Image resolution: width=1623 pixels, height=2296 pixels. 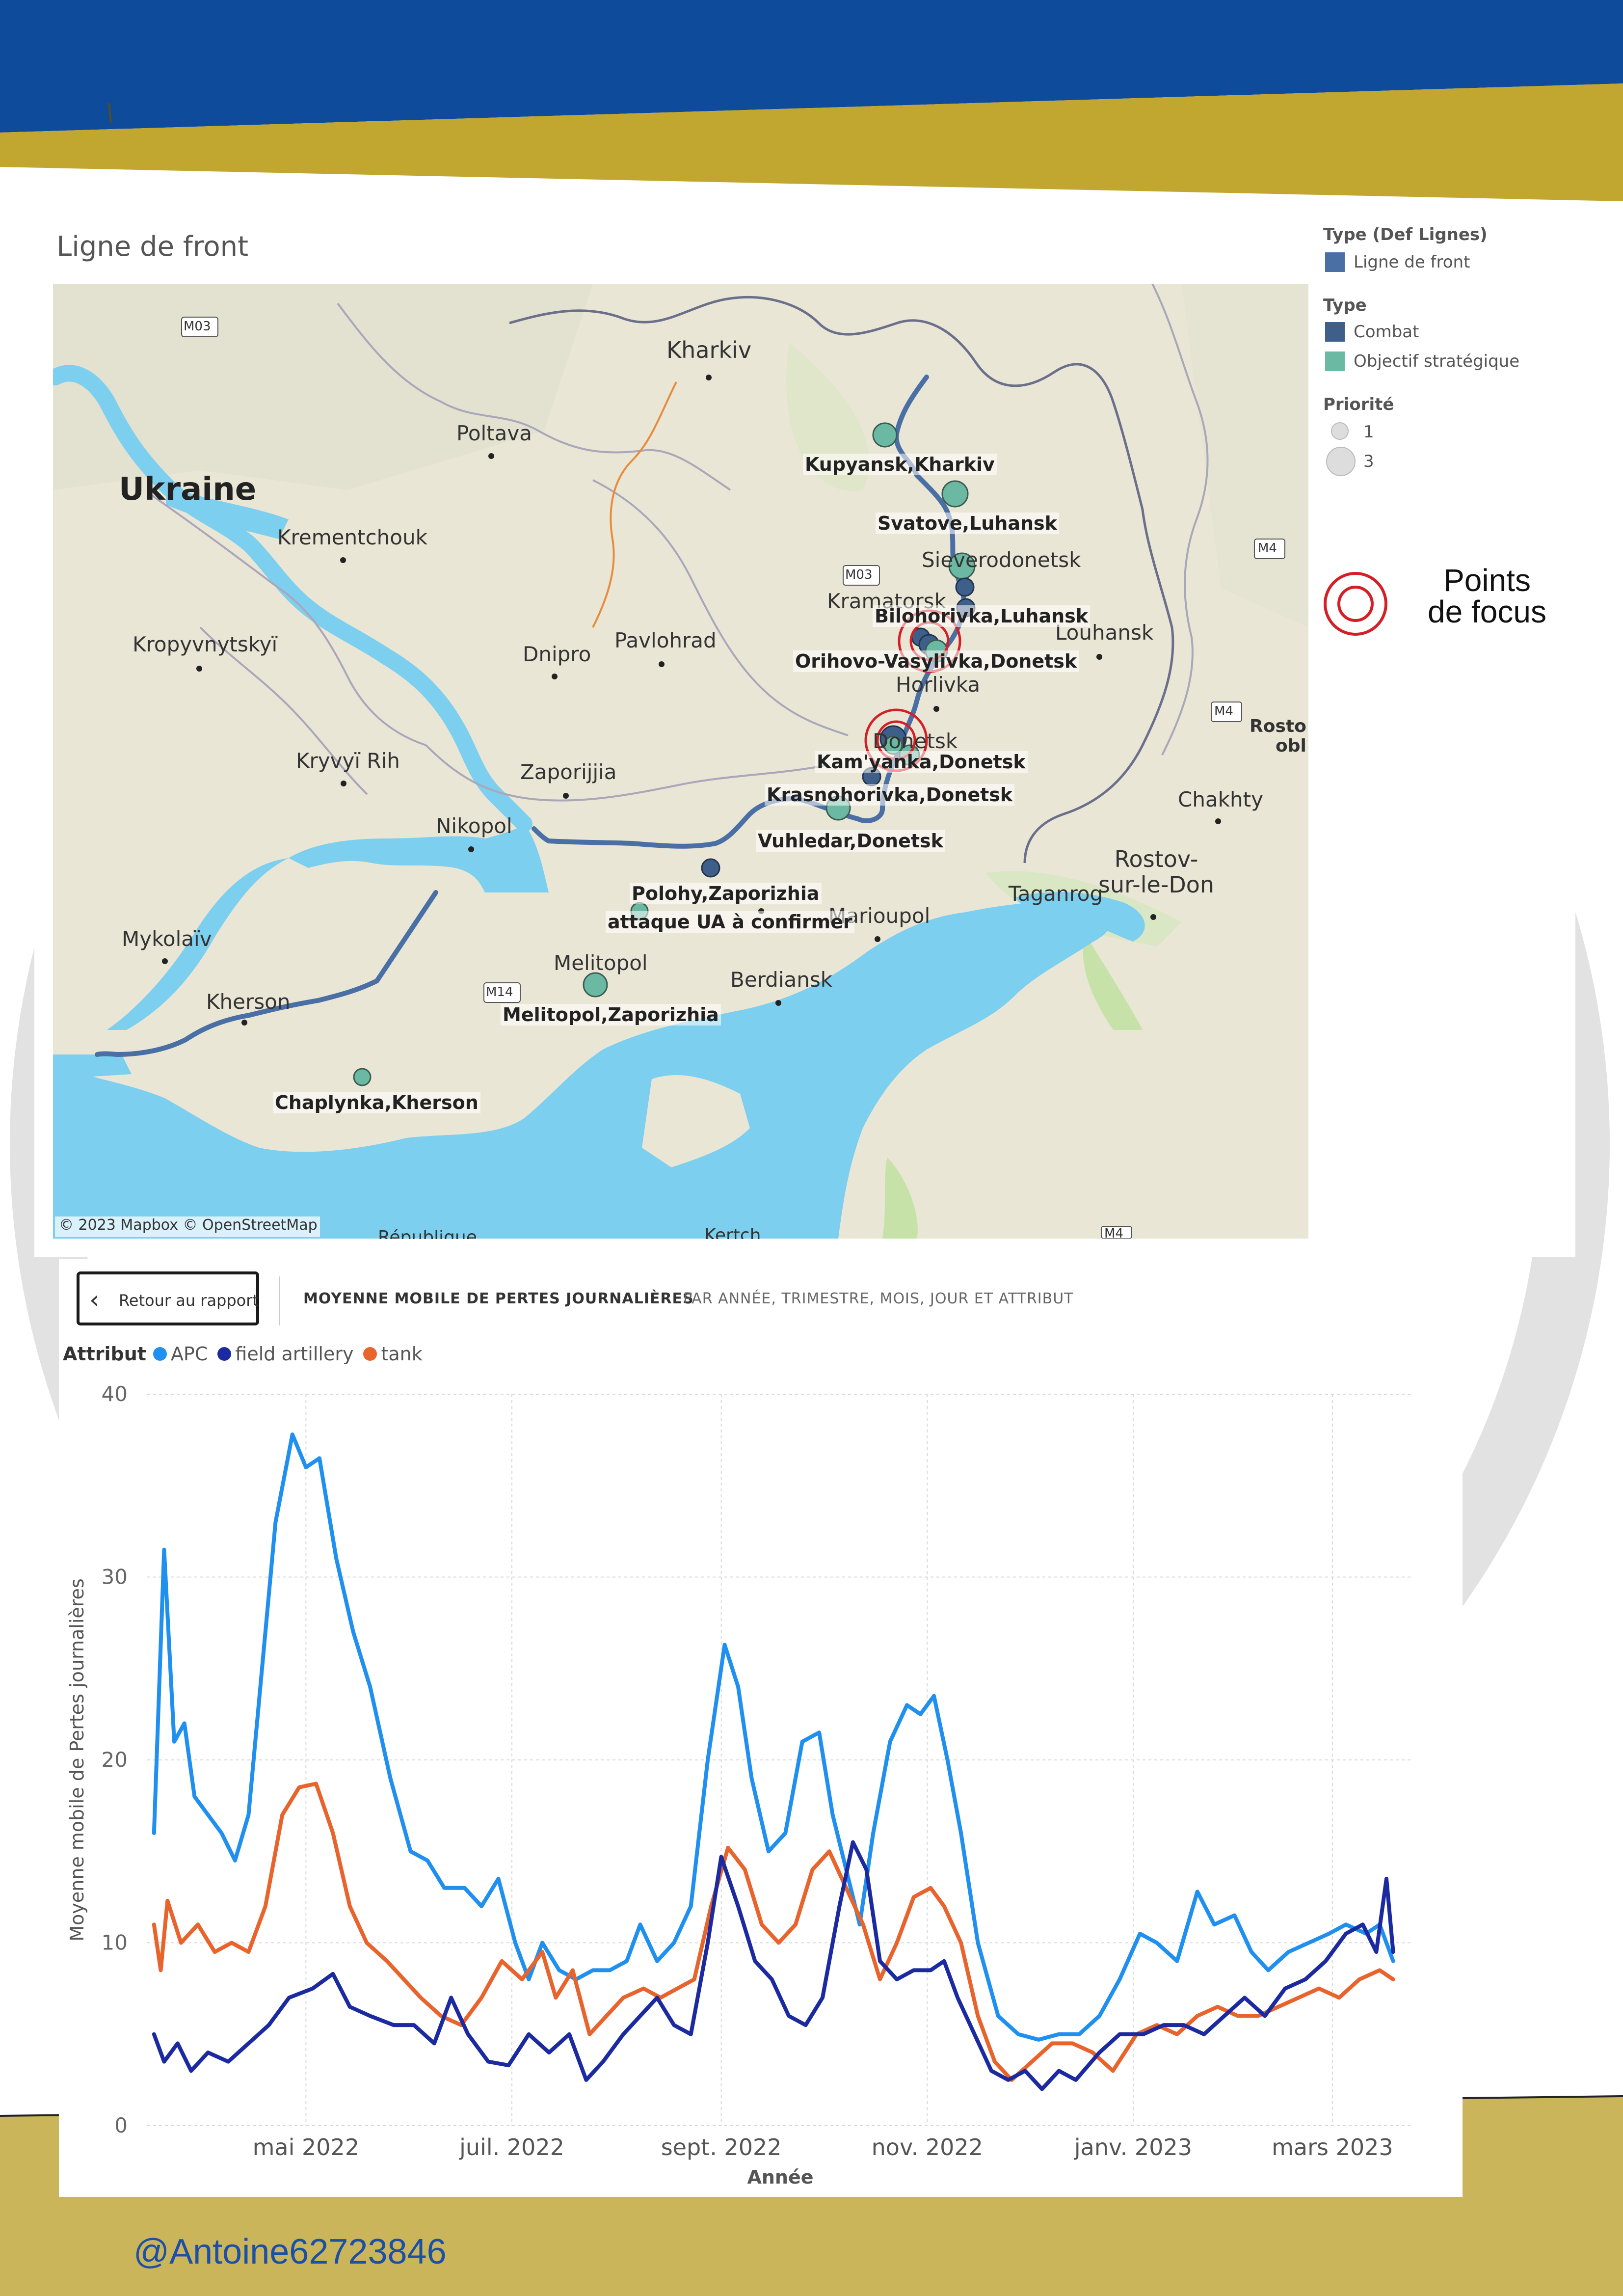 I want to click on chart-legend-label: tank, so click(x=402, y=1354).